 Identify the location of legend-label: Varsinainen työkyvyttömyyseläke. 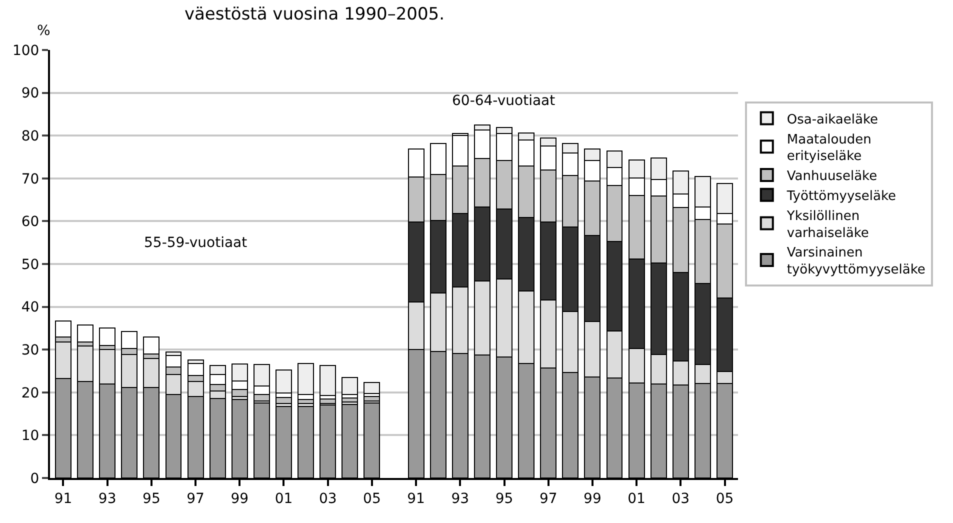
(856, 262).